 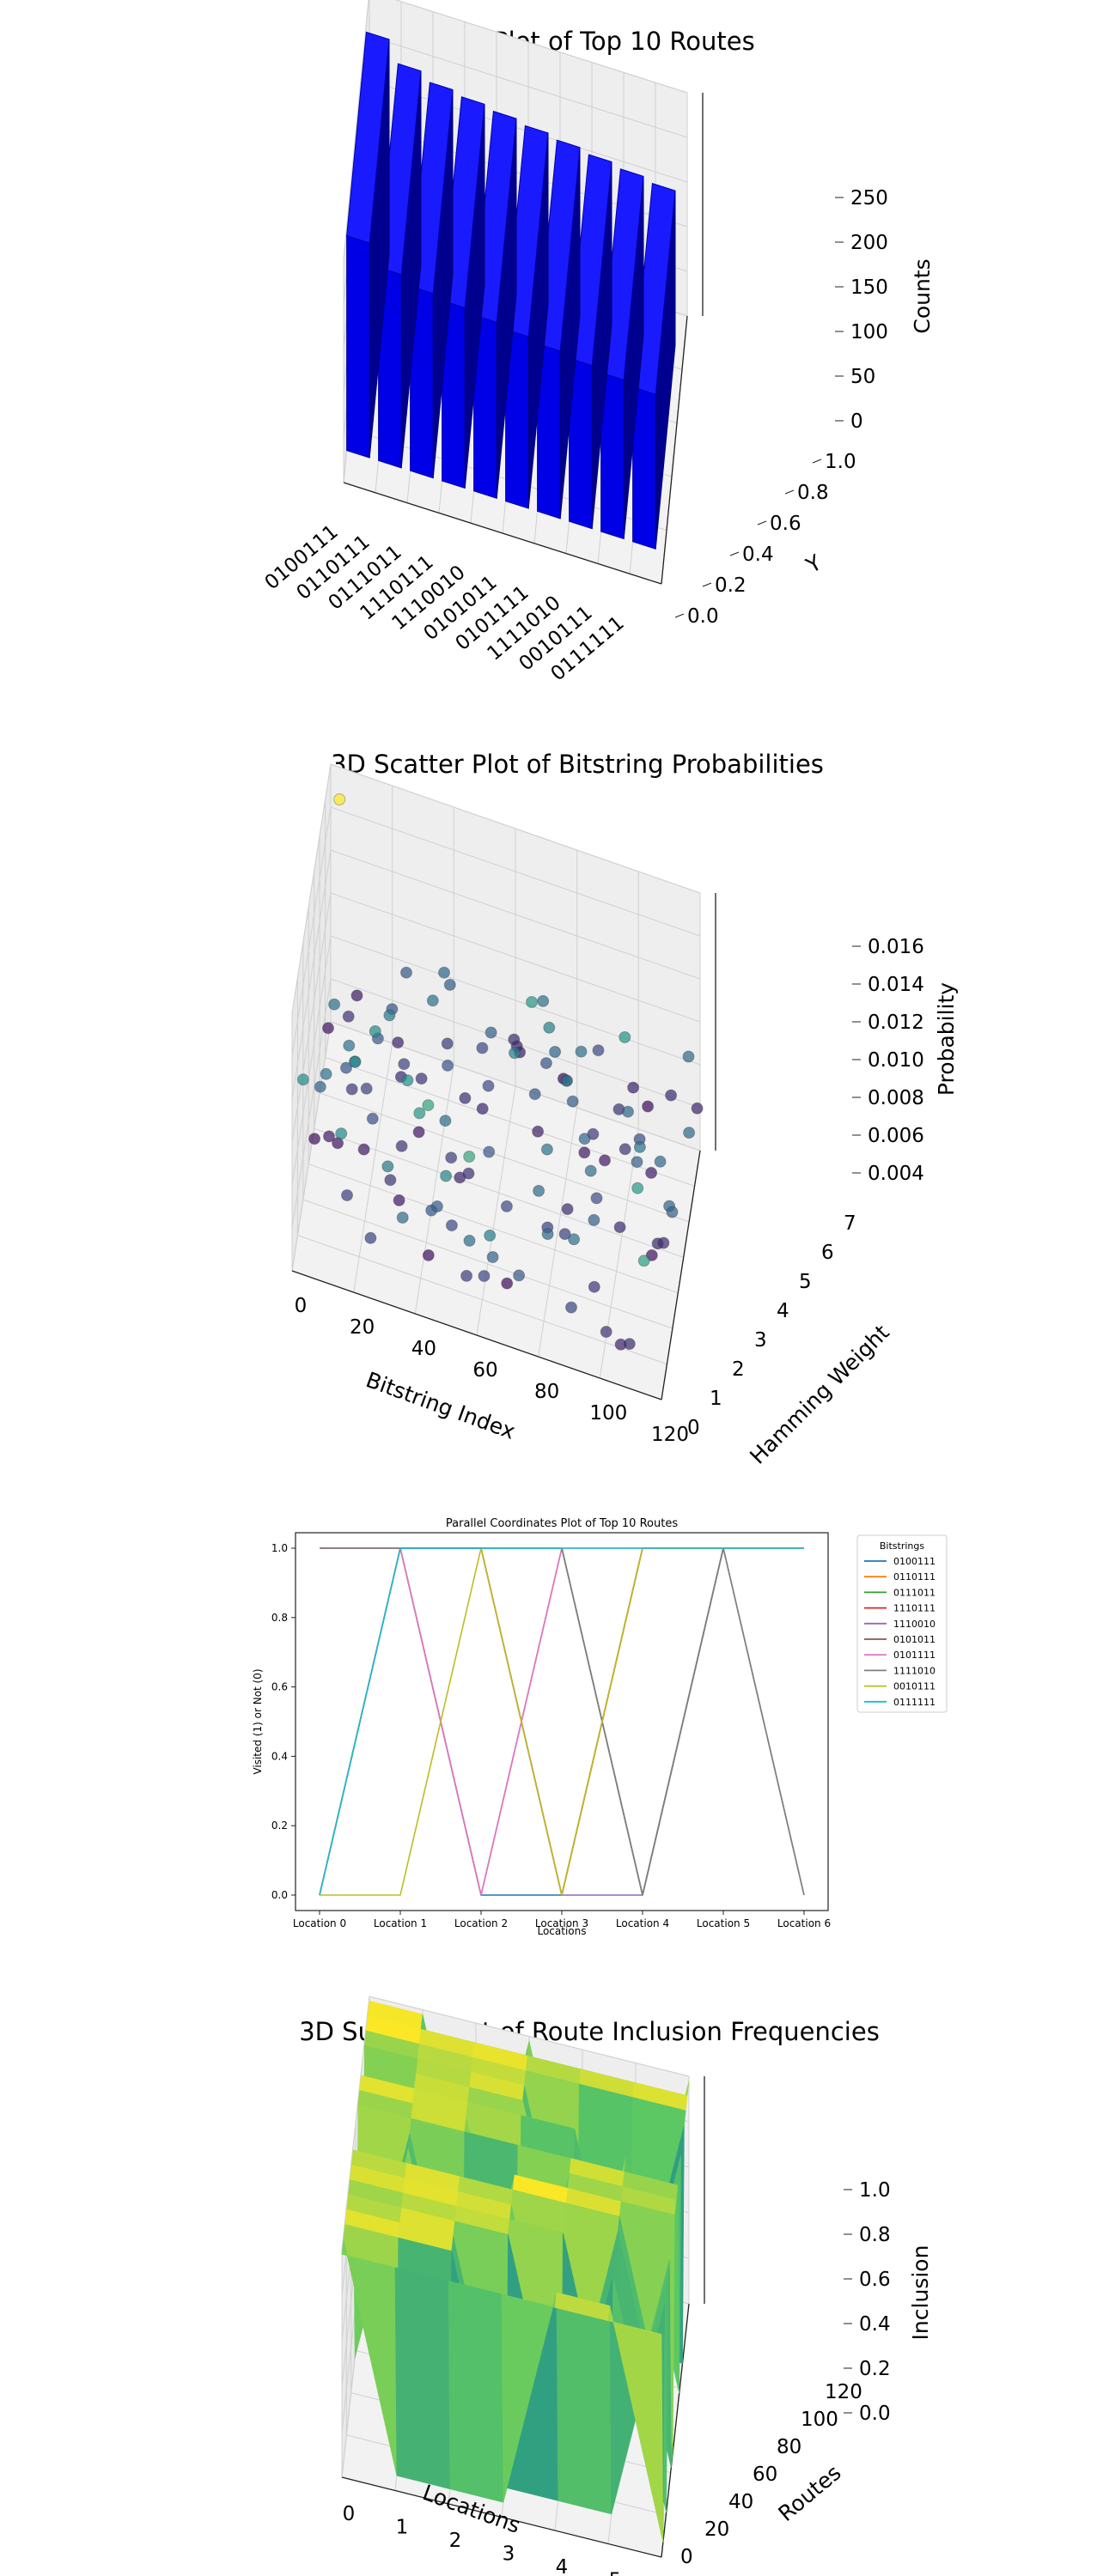 What do you see at coordinates (809, 2493) in the screenshot?
I see `y-axis-label: Routes` at bounding box center [809, 2493].